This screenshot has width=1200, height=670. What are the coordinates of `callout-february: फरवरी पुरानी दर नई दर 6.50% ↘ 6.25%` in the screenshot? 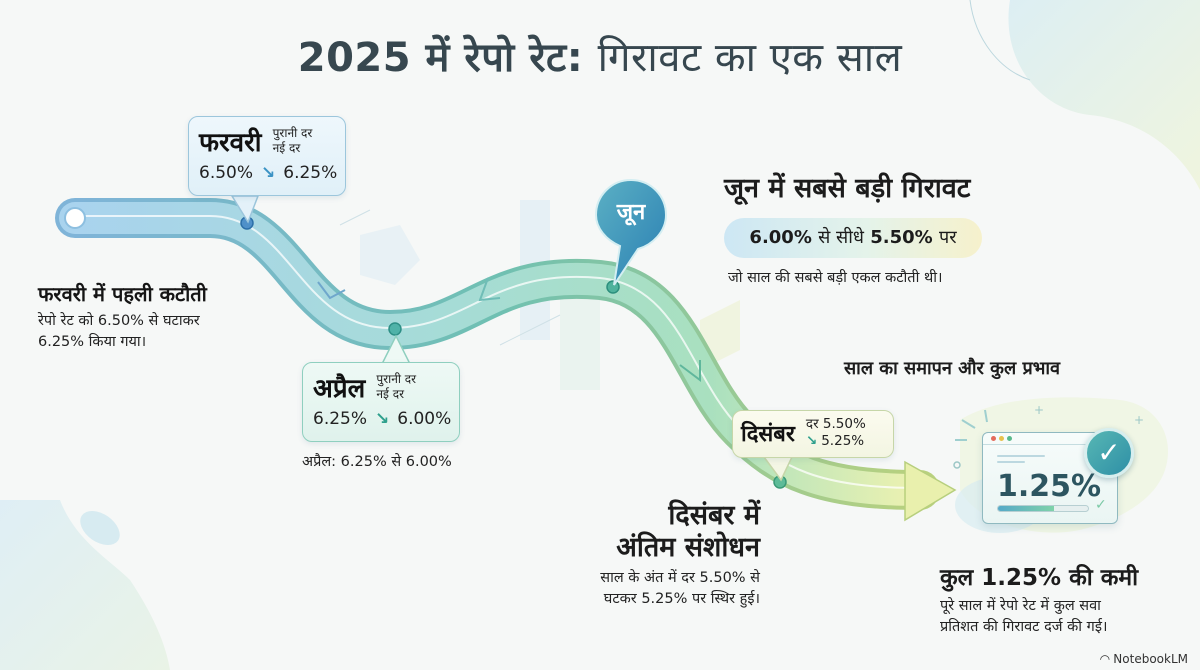 It's located at (267, 156).